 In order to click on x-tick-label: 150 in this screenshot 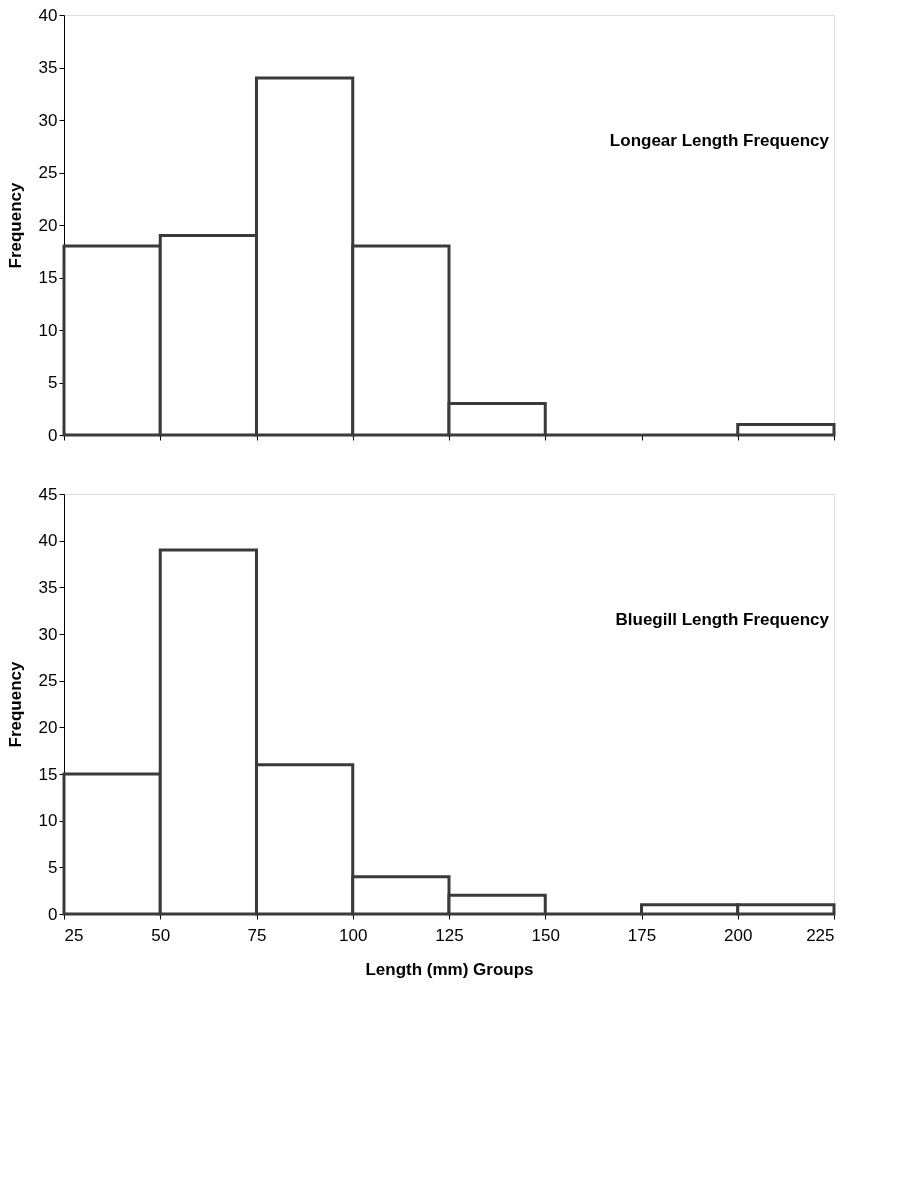, I will do `click(545, 935)`.